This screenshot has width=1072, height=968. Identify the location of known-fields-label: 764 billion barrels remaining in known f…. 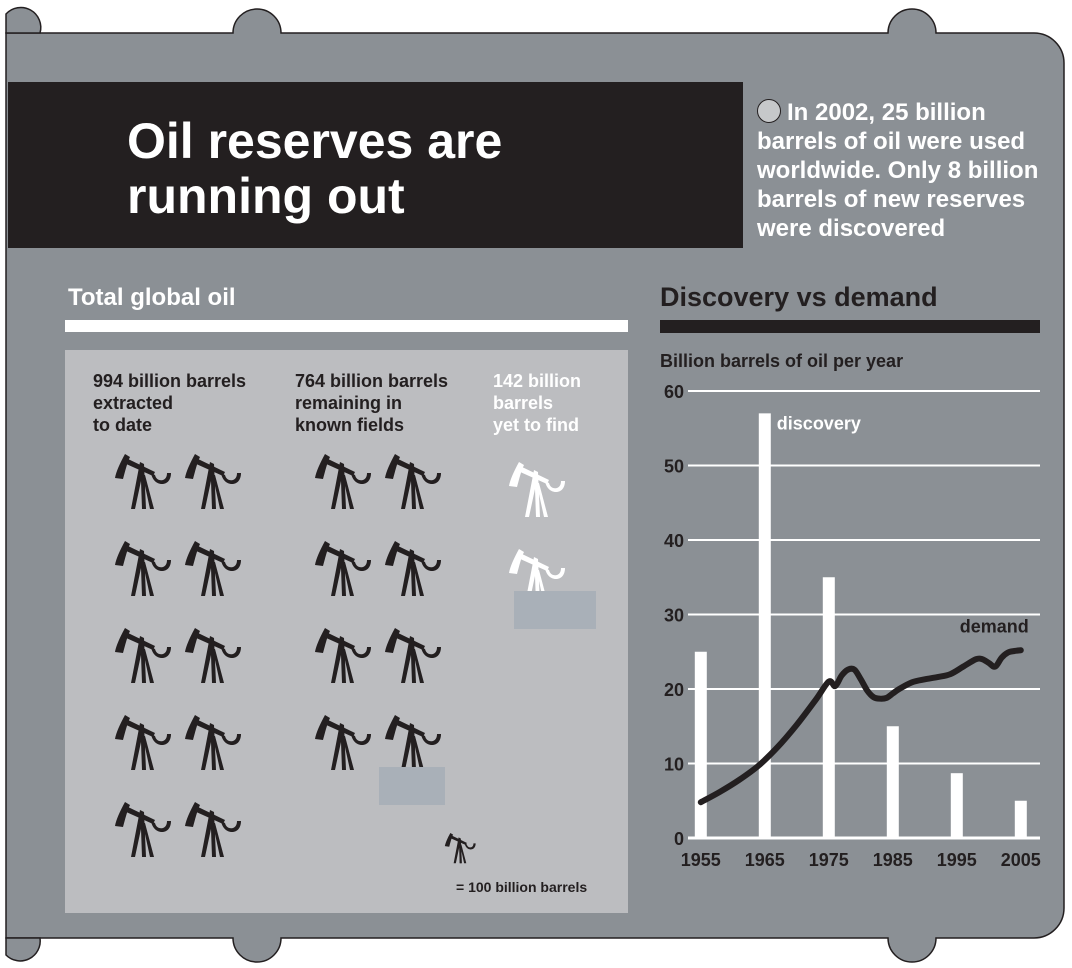
(372, 403).